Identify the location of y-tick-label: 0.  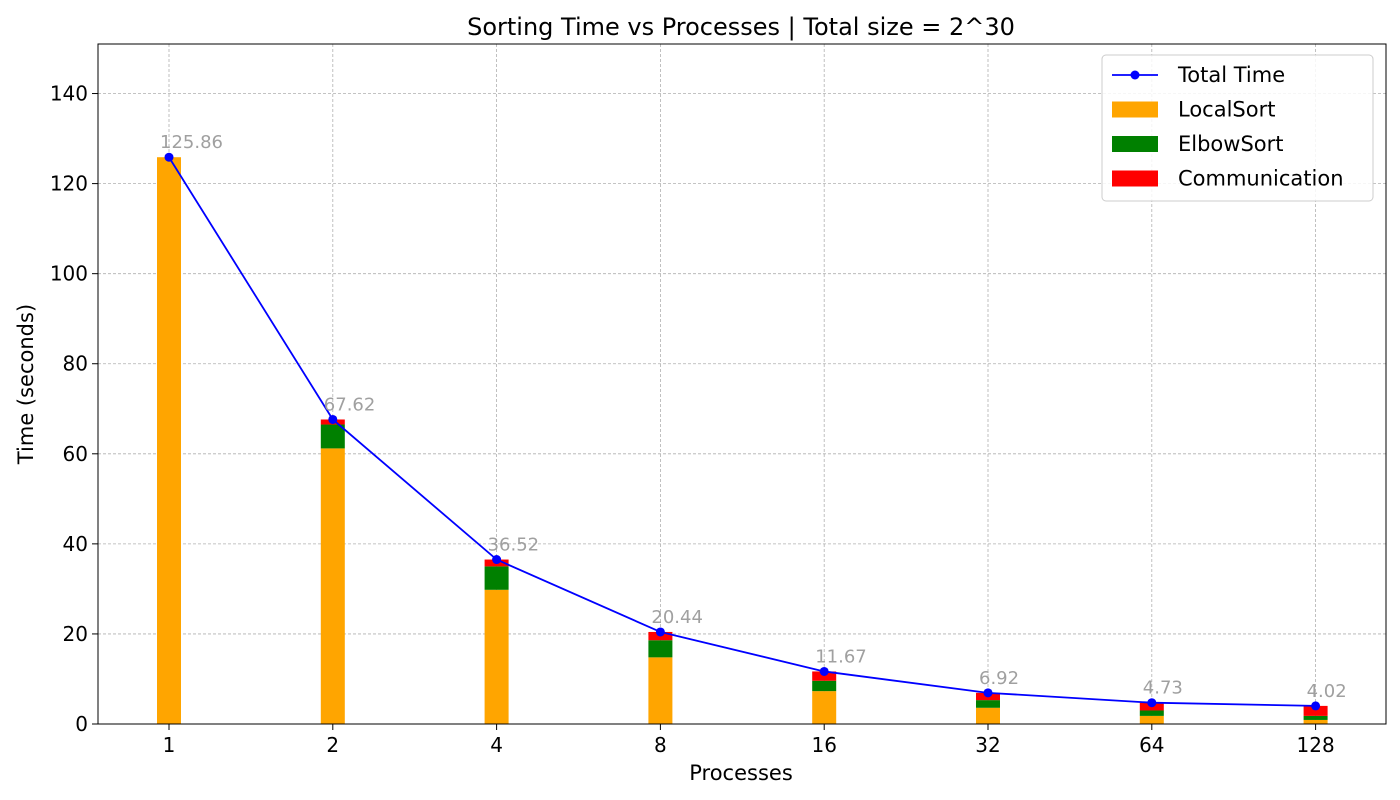
(81, 724).